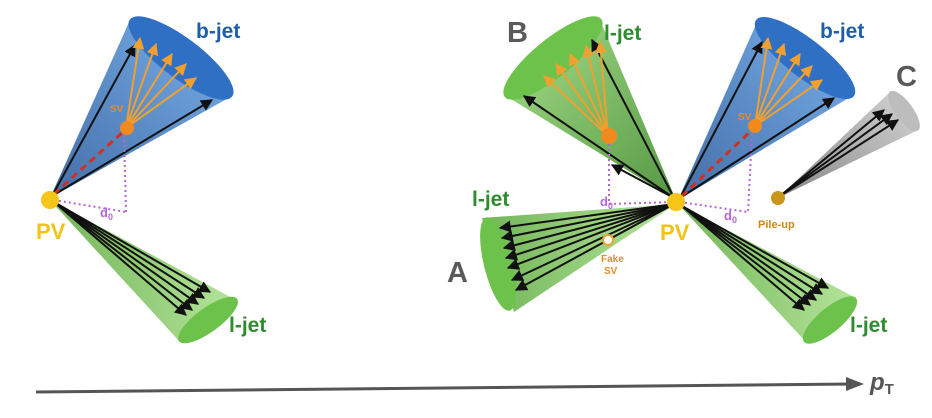  Describe the element at coordinates (641, 174) in the screenshot. I see `b-impact-parameter` at that location.